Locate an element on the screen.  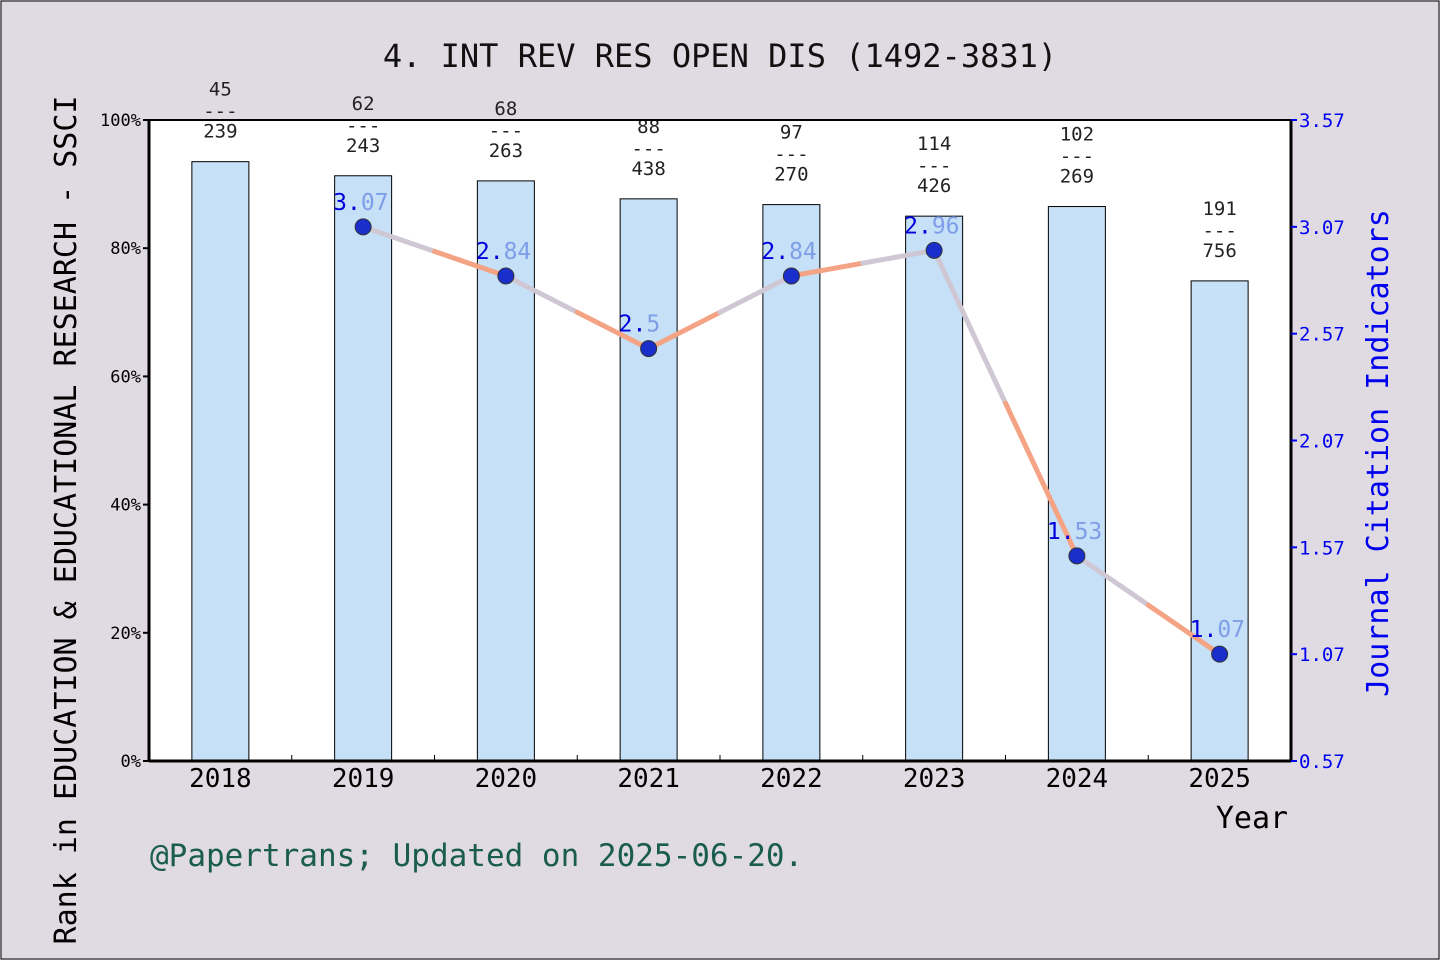
bar-total-label-2021: 438 is located at coordinates (648, 169).